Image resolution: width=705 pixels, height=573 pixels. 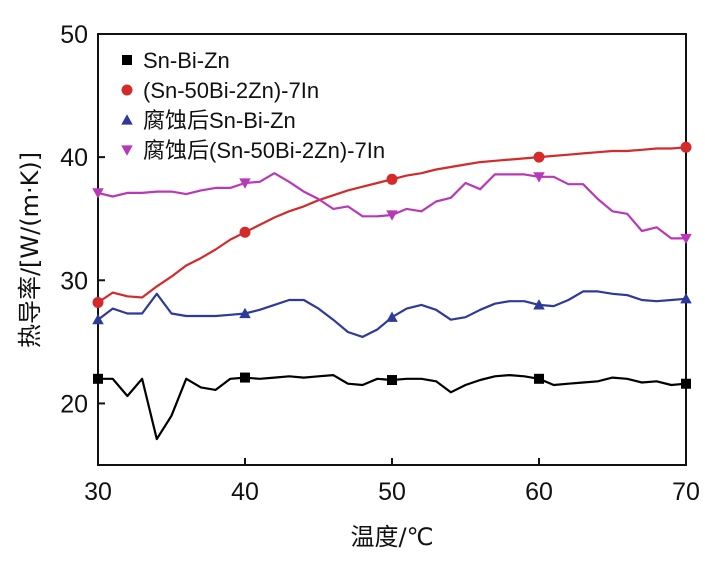 I want to click on legend-item: 腐蚀后(Sn-50Bi-2Zn)-7In, so click(x=253, y=150).